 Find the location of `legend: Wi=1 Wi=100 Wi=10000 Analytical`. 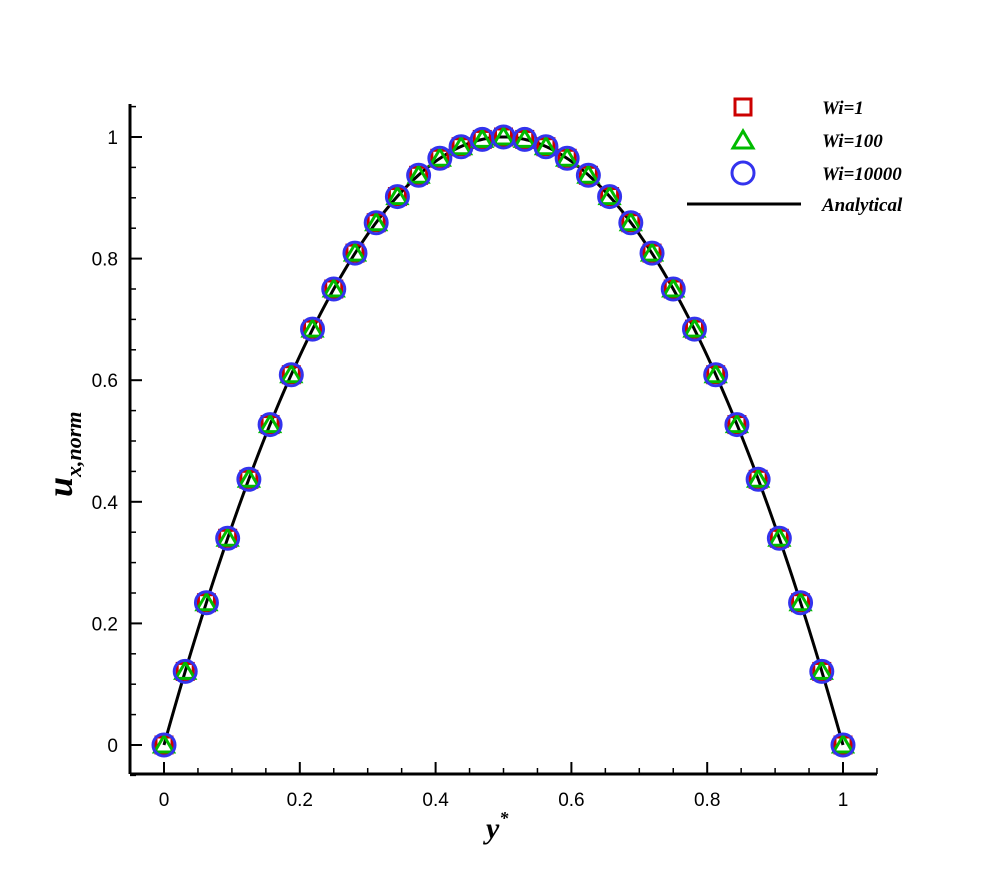

legend: Wi=1 Wi=100 Wi=10000 Analytical is located at coordinates (795, 156).